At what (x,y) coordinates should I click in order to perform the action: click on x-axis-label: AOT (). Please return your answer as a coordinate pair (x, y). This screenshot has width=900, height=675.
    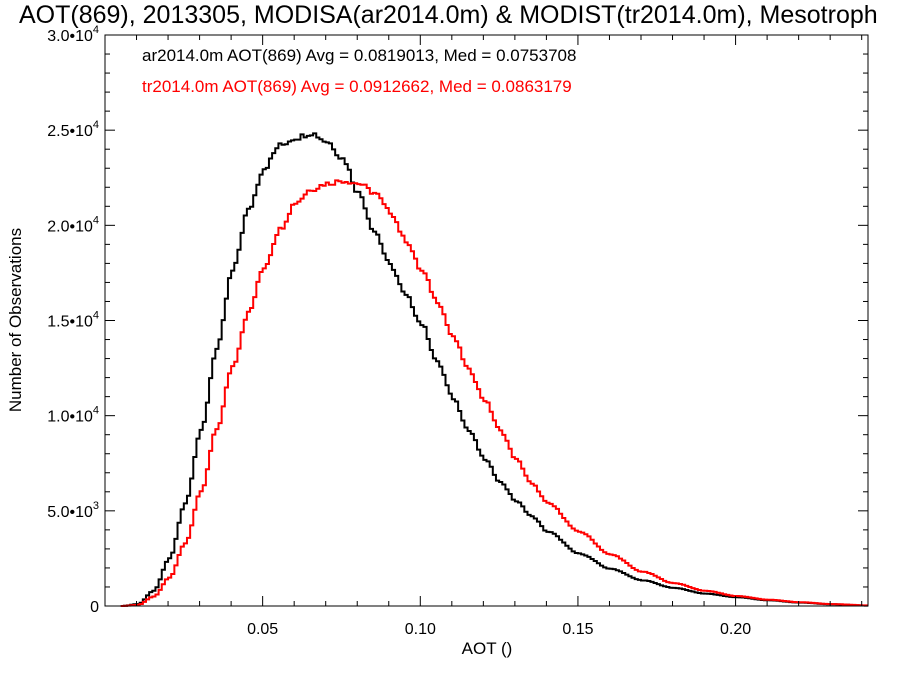
    Looking at the image, I should click on (487, 648).